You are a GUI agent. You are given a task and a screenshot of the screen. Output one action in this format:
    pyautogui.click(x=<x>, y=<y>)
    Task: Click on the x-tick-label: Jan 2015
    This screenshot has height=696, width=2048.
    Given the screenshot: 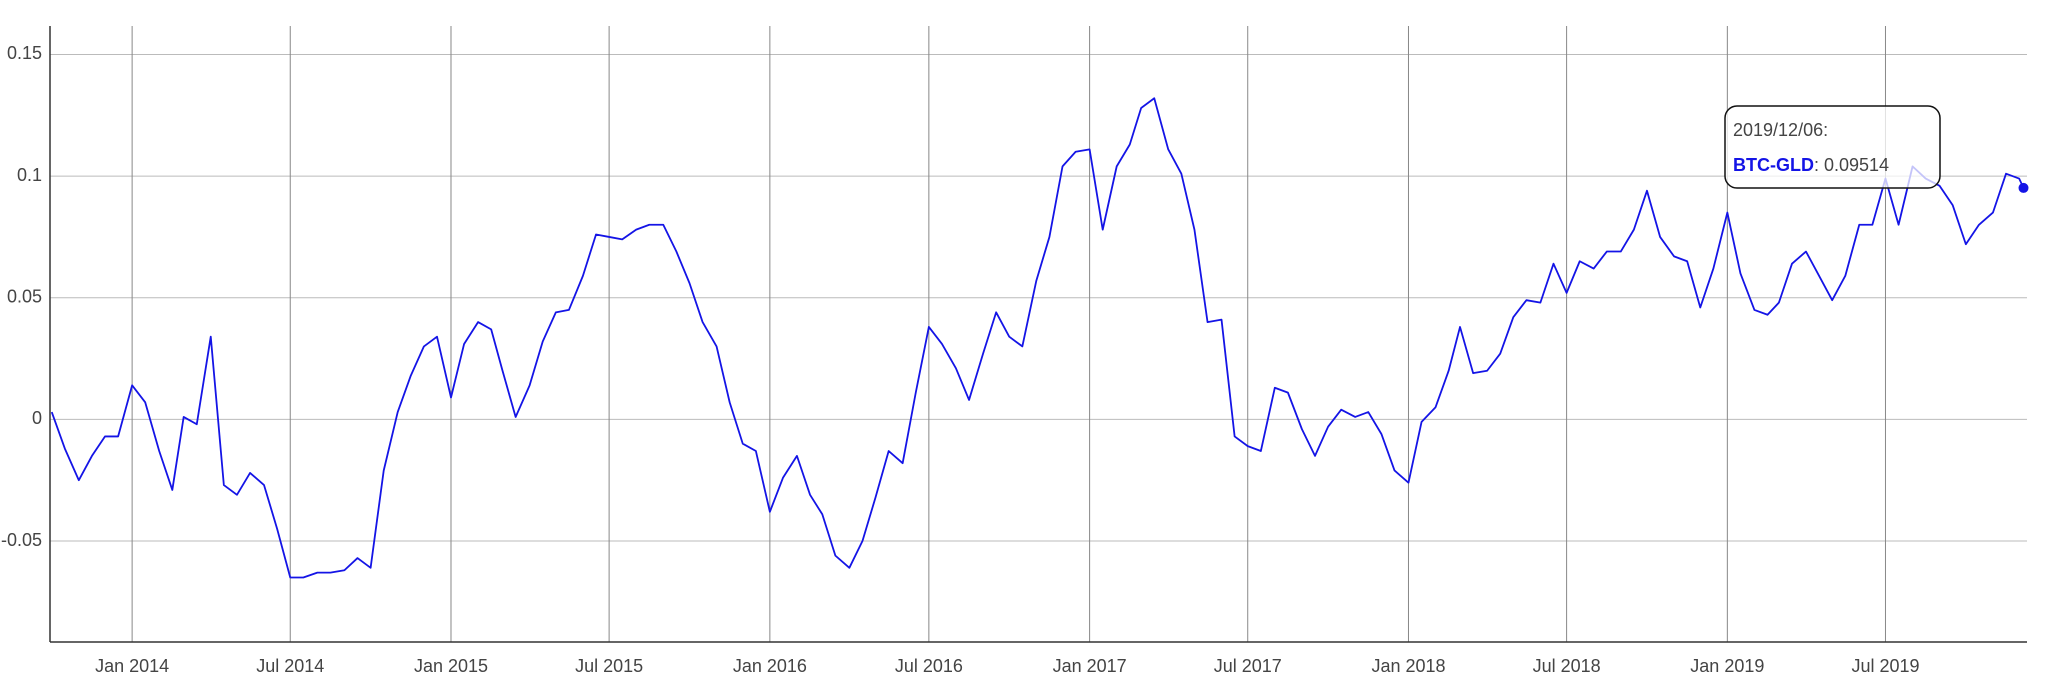 What is the action you would take?
    pyautogui.click(x=451, y=666)
    